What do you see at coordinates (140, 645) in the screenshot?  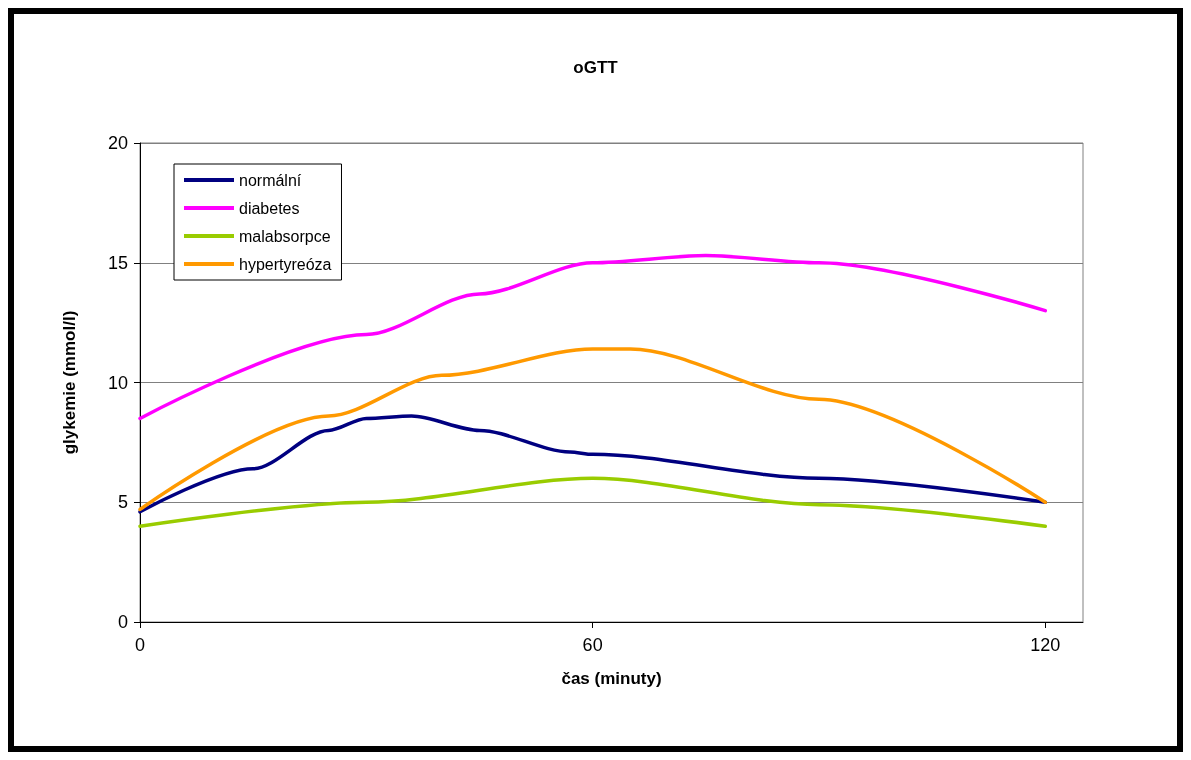 I see `x-tick-label: 0` at bounding box center [140, 645].